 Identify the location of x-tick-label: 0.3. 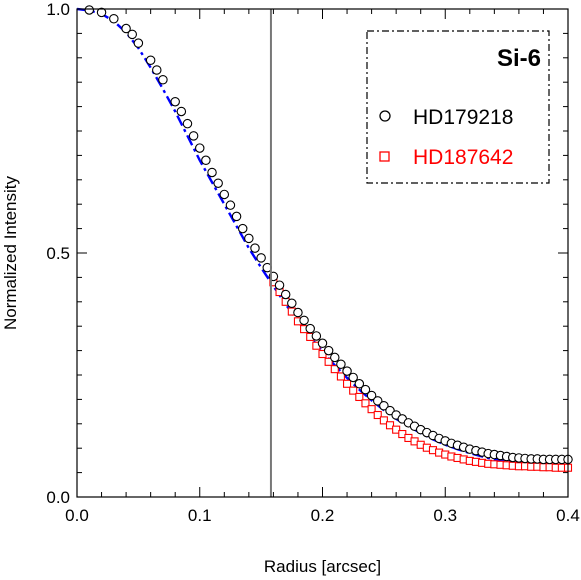
(445, 515).